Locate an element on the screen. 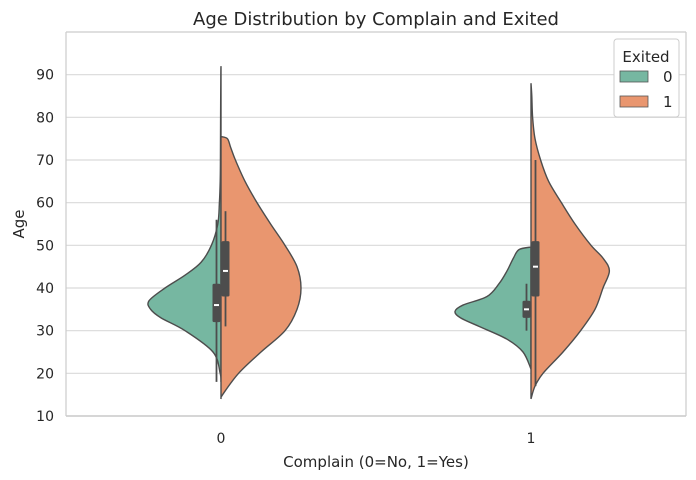 The width and height of the screenshot is (696, 480). x-axis-label: Complain (0=No, 1=Yes) is located at coordinates (376, 462).